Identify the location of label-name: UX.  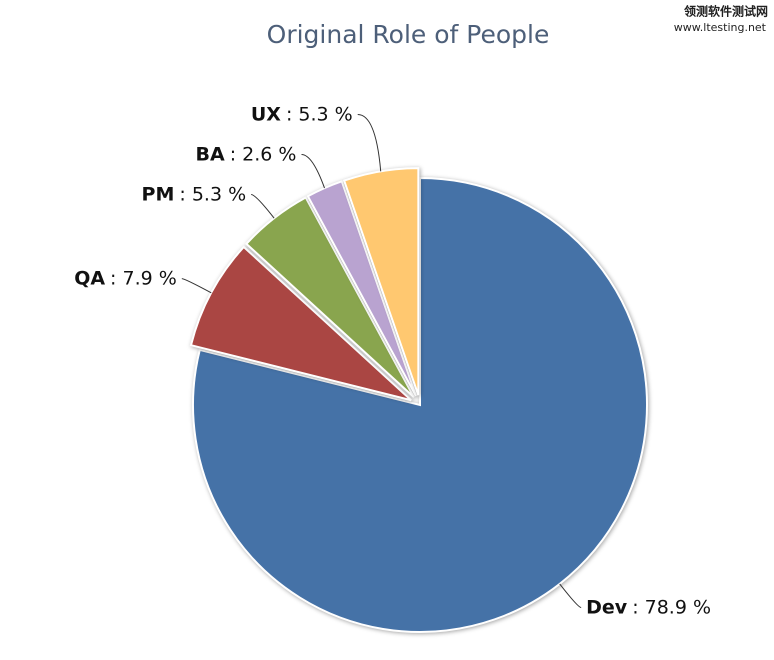
(266, 114).